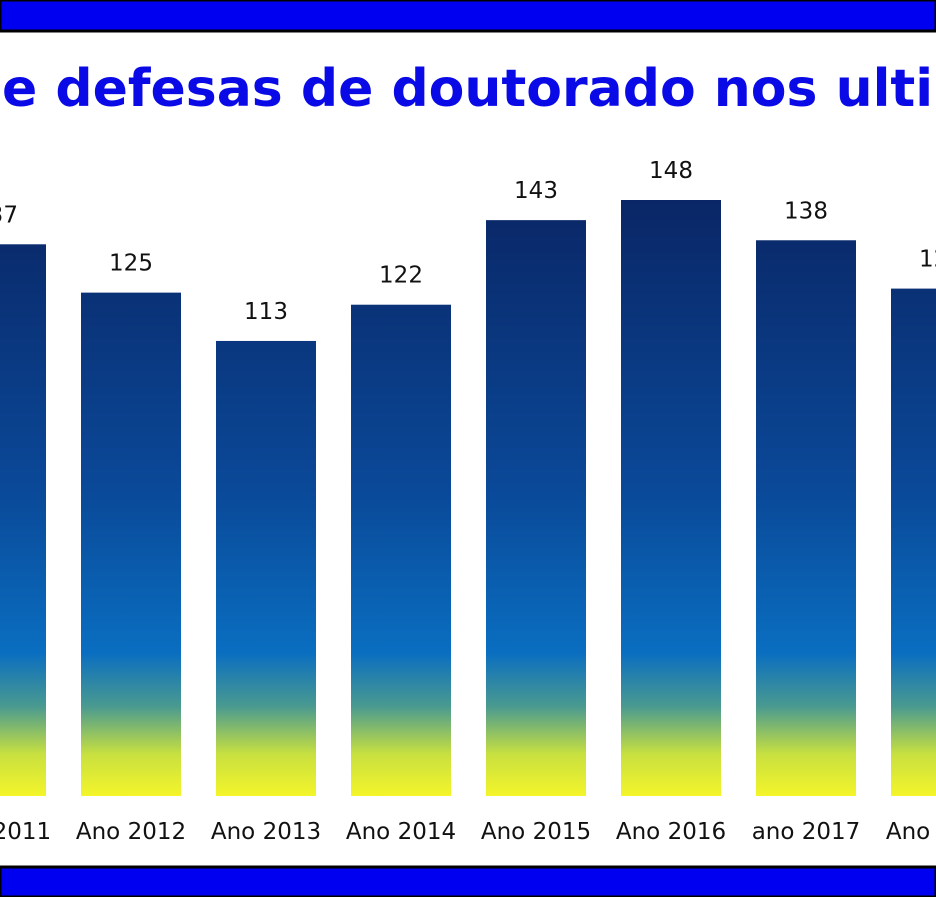 This screenshot has width=936, height=897. What do you see at coordinates (9, 215) in the screenshot?
I see `value-label: 137` at bounding box center [9, 215].